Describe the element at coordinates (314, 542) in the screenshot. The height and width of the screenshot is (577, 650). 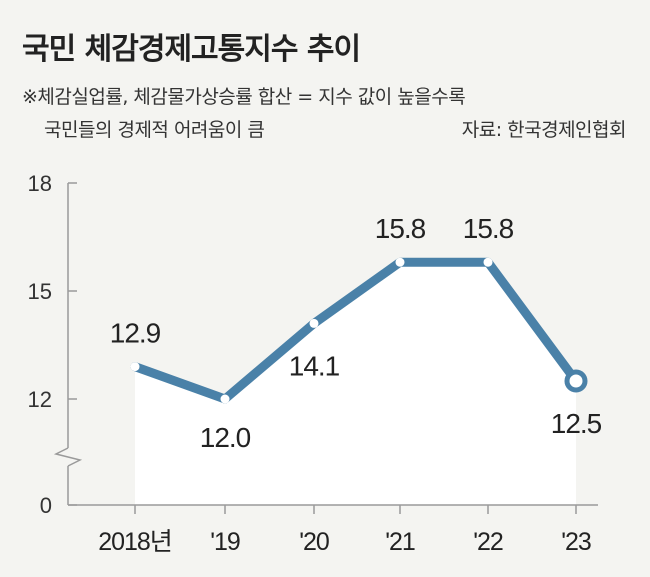
I see `x-tick-label: '20` at that location.